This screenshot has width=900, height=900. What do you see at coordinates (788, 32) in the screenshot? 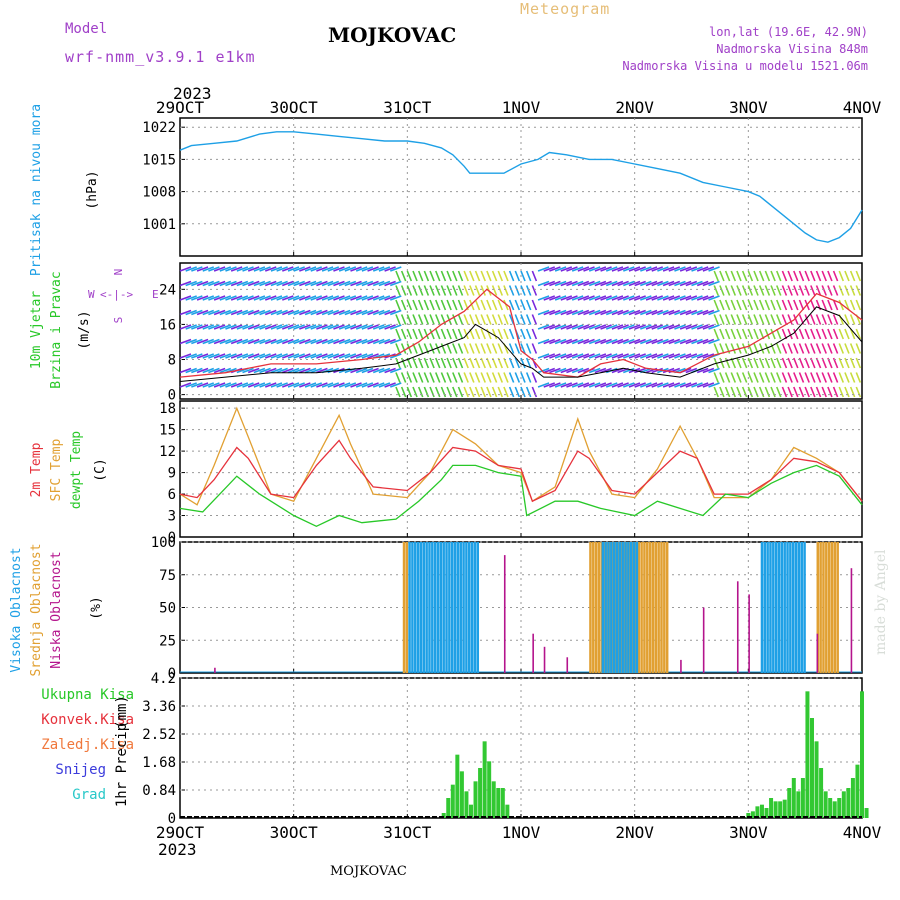
I see `lonlat-label: lon,lat (19.6E, 42.9N)` at bounding box center [788, 32].